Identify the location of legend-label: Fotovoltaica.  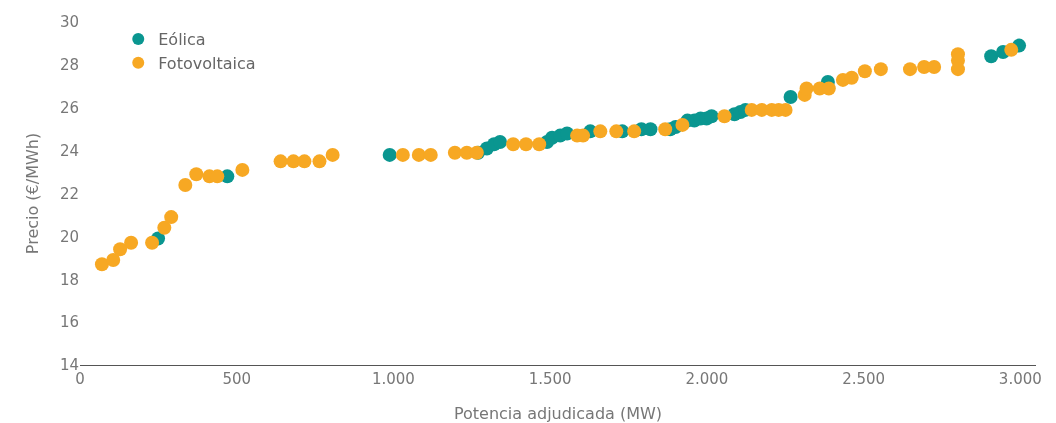
(207, 63).